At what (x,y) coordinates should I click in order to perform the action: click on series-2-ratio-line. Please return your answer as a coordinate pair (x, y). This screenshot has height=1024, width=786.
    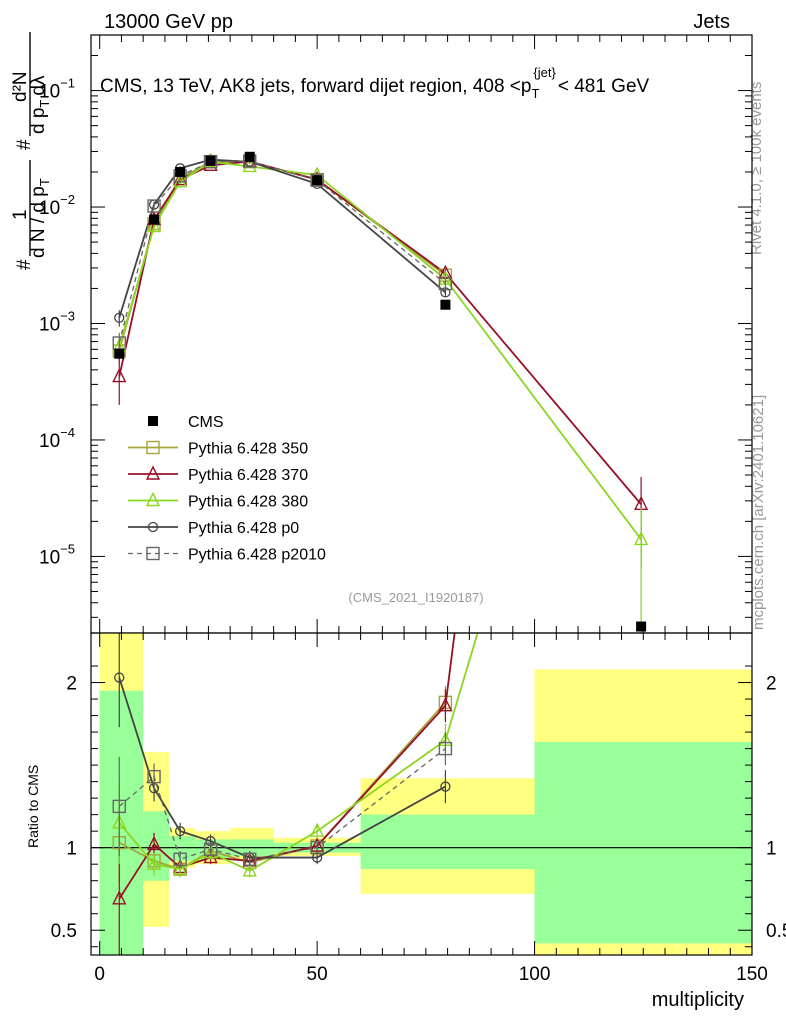
    Looking at the image, I should click on (287, 766).